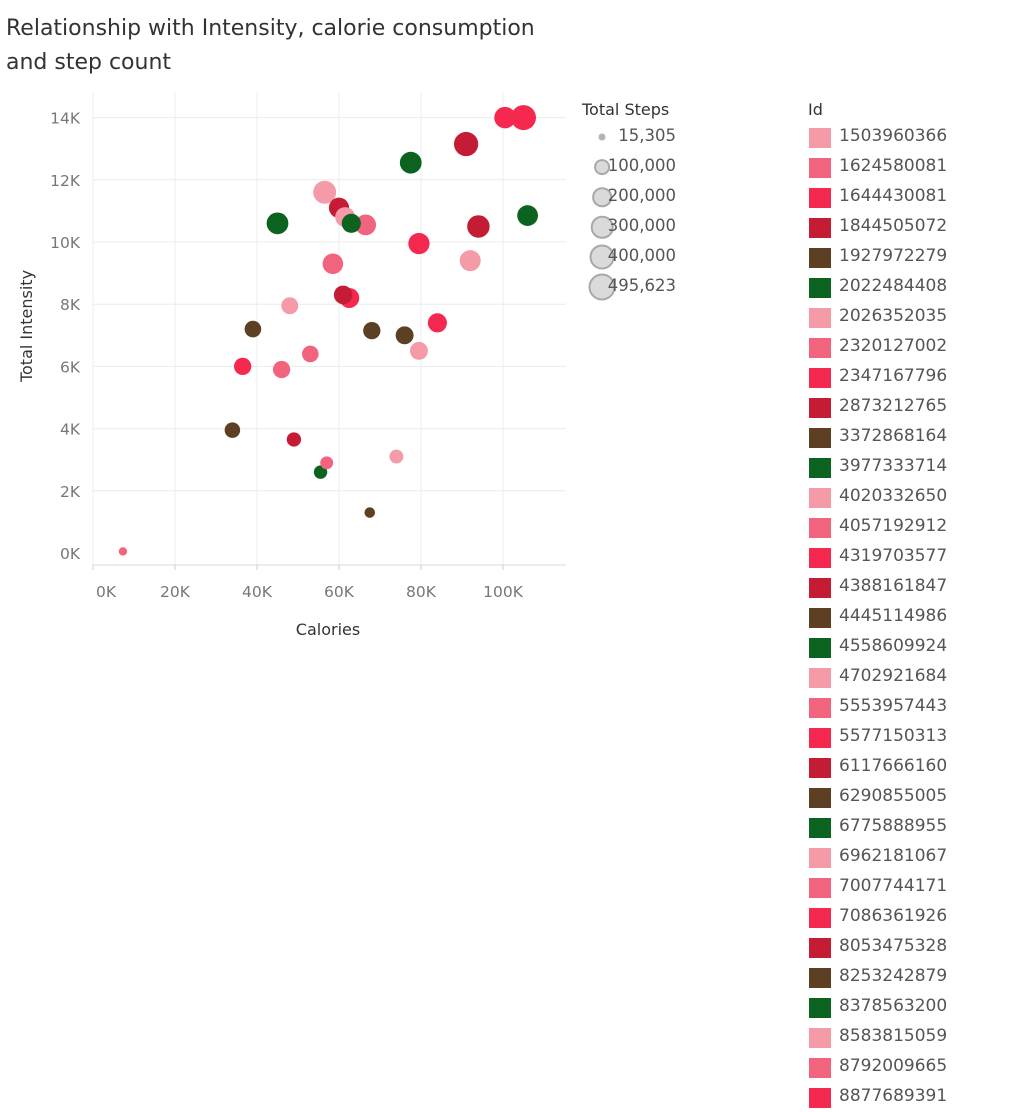  Describe the element at coordinates (893, 286) in the screenshot. I see `color-legend-label: 2022484408` at that location.